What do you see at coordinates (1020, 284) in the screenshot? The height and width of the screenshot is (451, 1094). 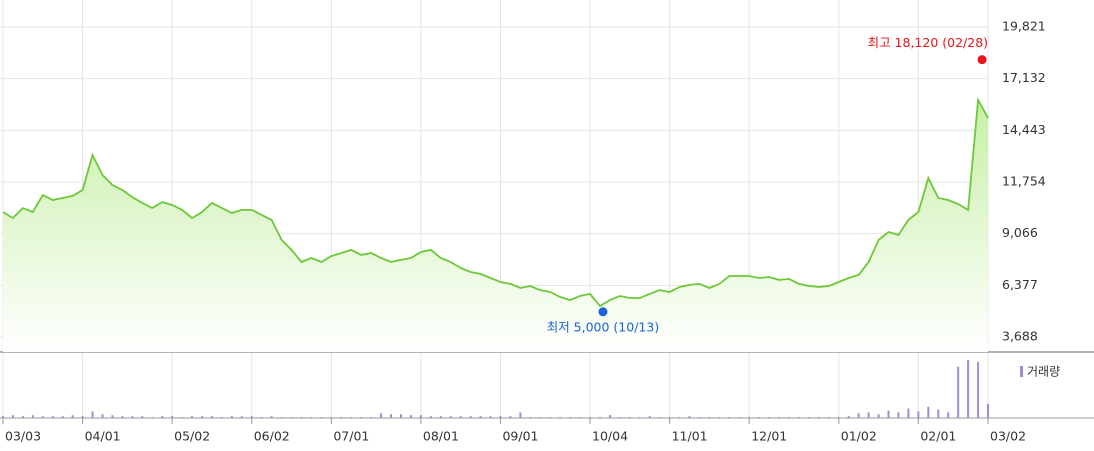 I see `y-tick-label: 6,377` at bounding box center [1020, 284].